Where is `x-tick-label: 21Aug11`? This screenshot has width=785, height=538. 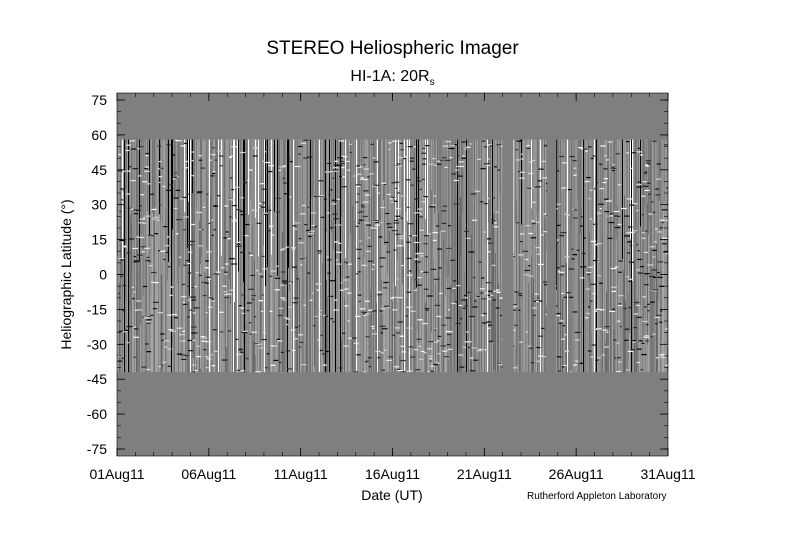
x-tick-label: 21Aug11 is located at coordinates (484, 474).